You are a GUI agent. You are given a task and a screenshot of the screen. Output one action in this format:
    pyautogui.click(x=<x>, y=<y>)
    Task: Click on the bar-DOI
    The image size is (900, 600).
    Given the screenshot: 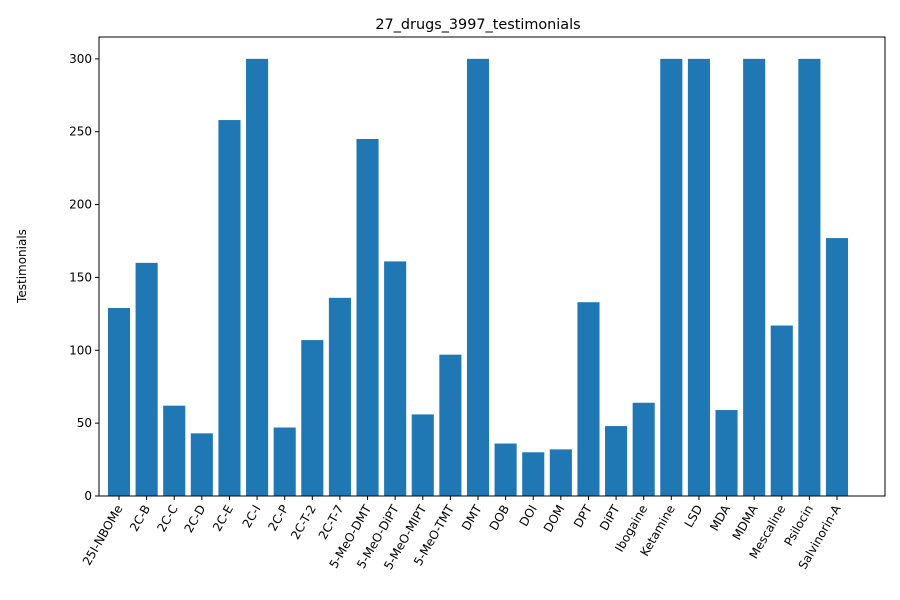 What is the action you would take?
    pyautogui.click(x=533, y=474)
    